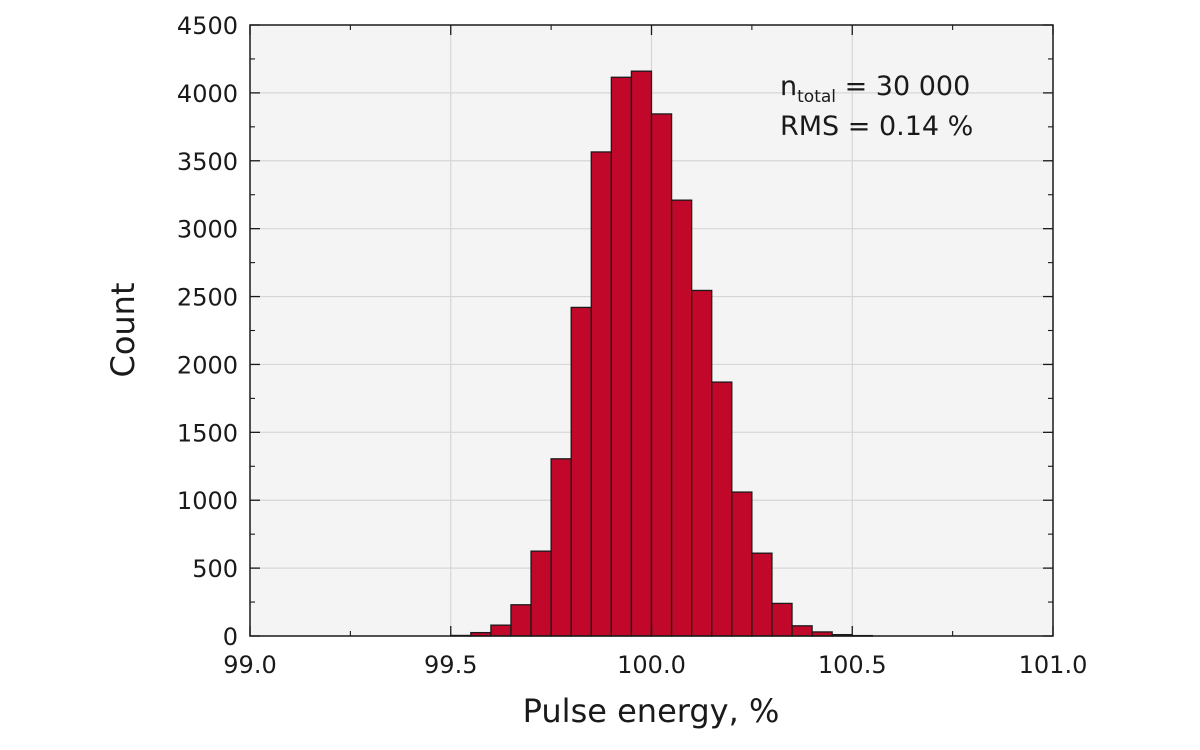 This screenshot has height=750, width=1200. Describe the element at coordinates (450, 665) in the screenshot. I see `x-tick-label: 99.5` at that location.